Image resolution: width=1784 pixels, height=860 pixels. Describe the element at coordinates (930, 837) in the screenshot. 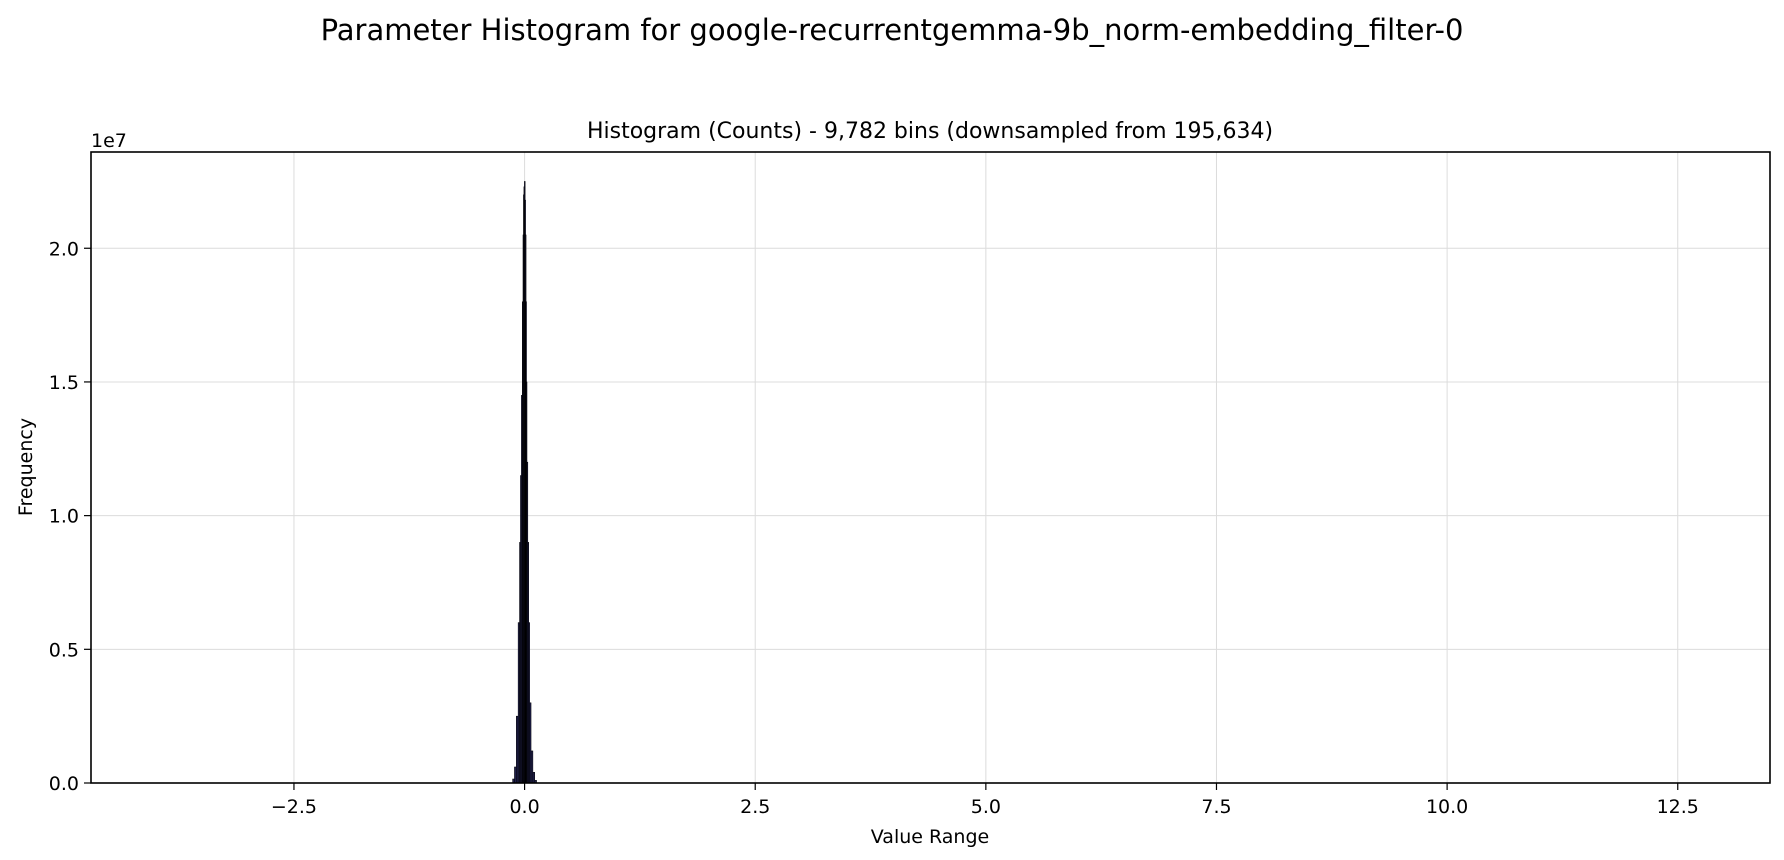

I see `x-axis-label: Value Range` at that location.